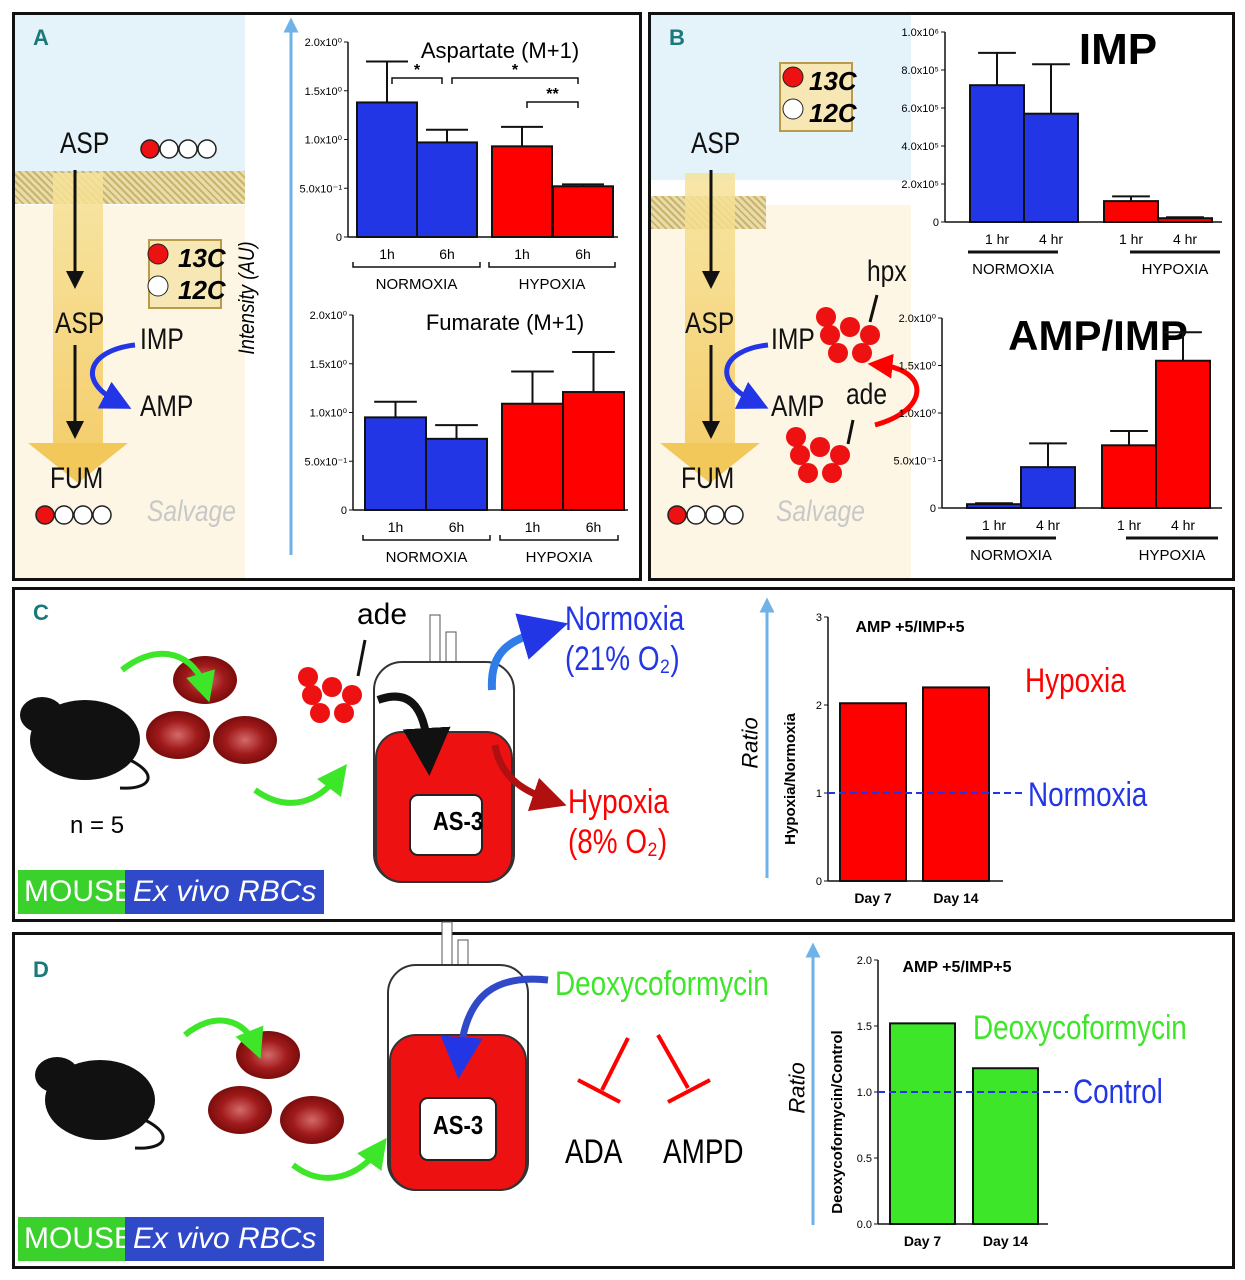  What do you see at coordinates (41, 969) in the screenshot?
I see `panel-label: D` at bounding box center [41, 969].